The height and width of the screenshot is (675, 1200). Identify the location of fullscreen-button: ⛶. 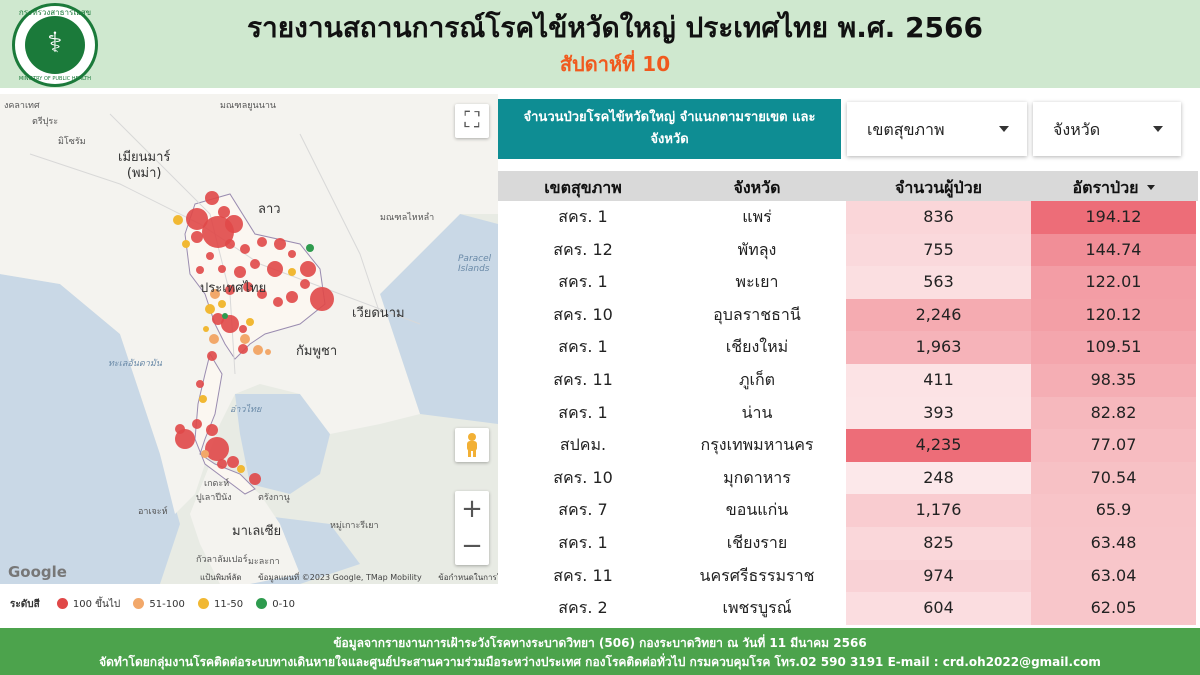
(472, 121).